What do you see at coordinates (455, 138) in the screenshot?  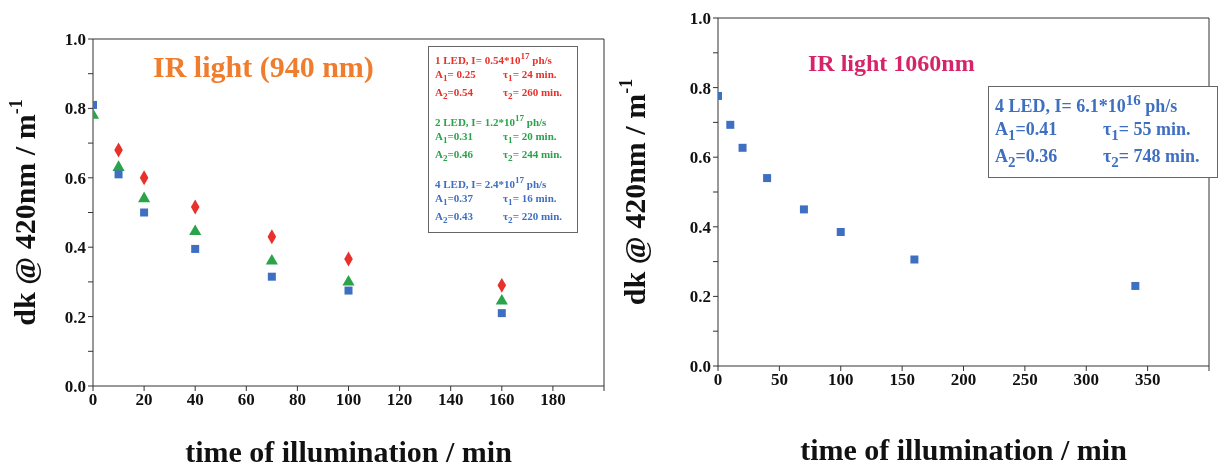 I see `annotation: A$_{1}$=0.31` at bounding box center [455, 138].